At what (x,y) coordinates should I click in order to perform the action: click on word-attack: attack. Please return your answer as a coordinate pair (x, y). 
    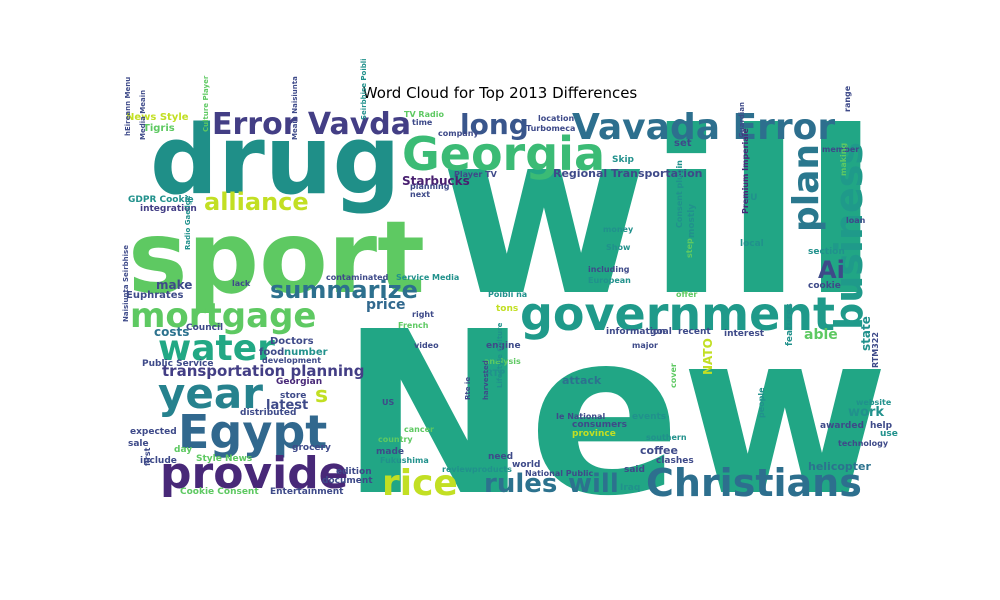
    Looking at the image, I should click on (582, 380).